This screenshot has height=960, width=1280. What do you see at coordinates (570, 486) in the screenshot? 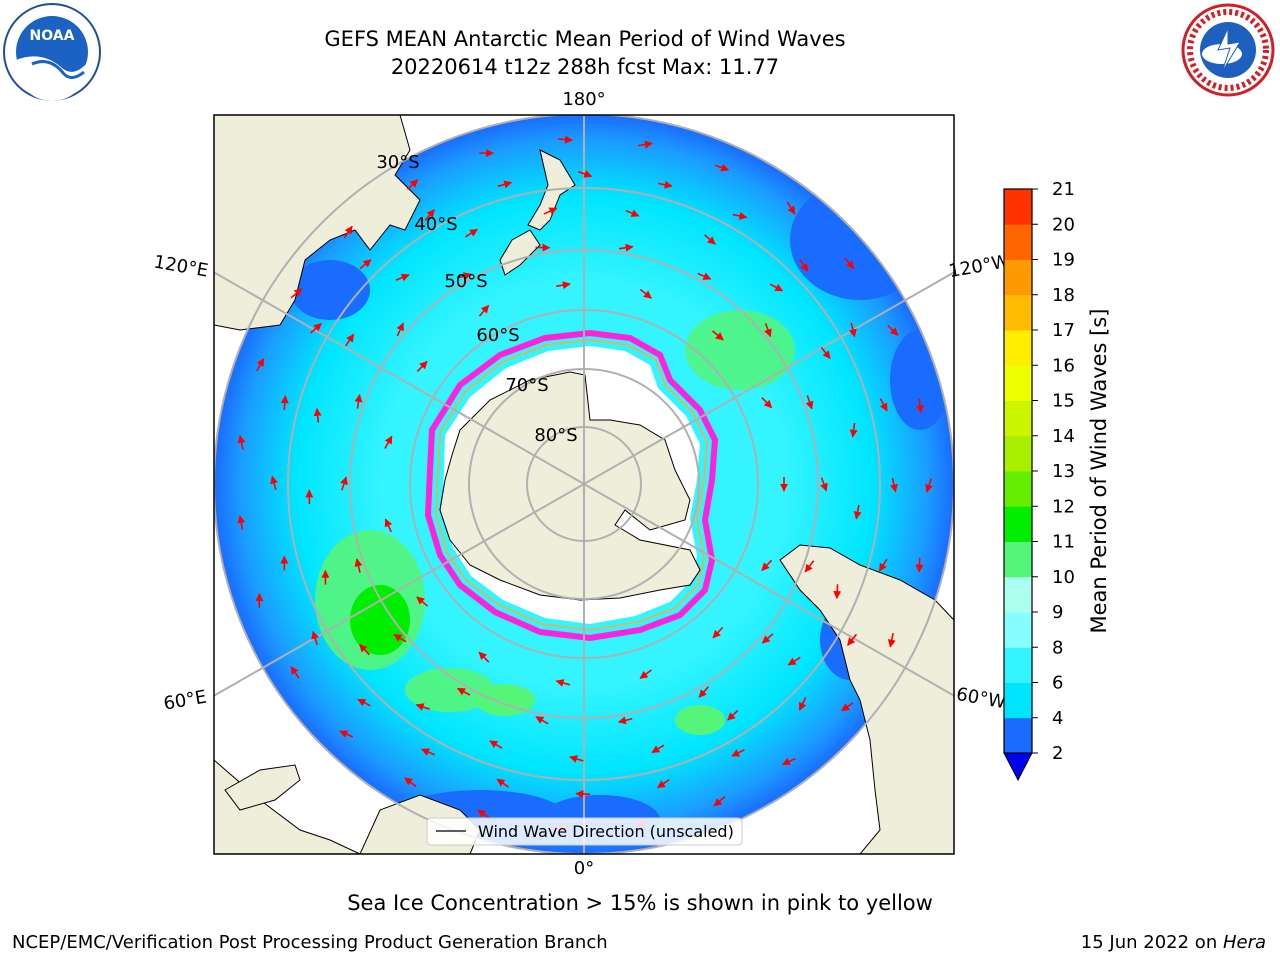
I see `antarctica` at bounding box center [570, 486].